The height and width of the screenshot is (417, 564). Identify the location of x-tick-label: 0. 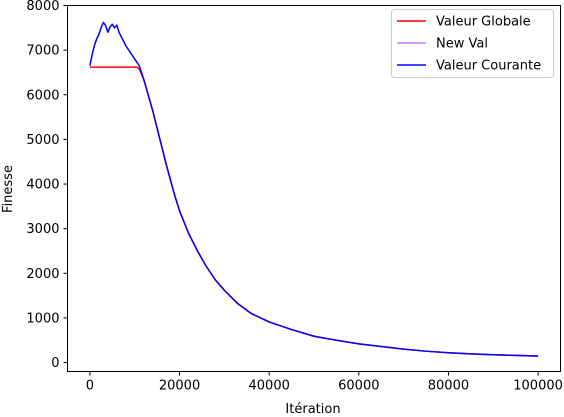
(90, 386).